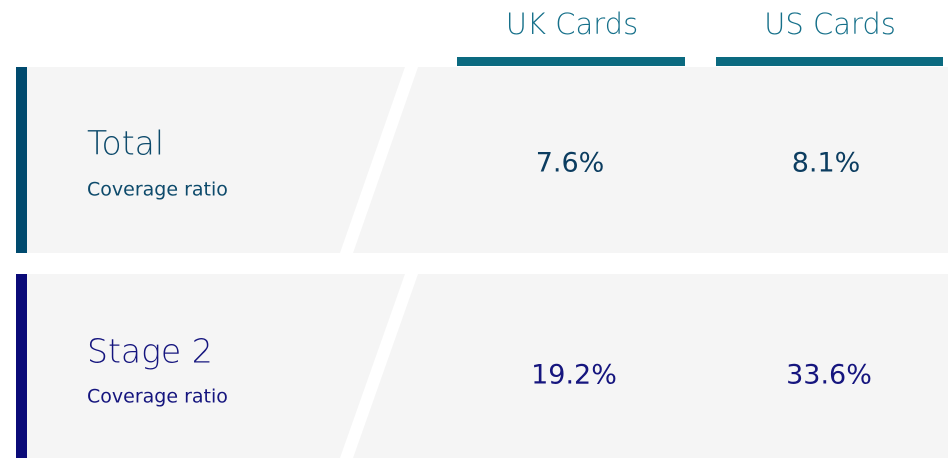 The height and width of the screenshot is (462, 948). What do you see at coordinates (150, 351) in the screenshot?
I see `row-label: Stage 2` at bounding box center [150, 351].